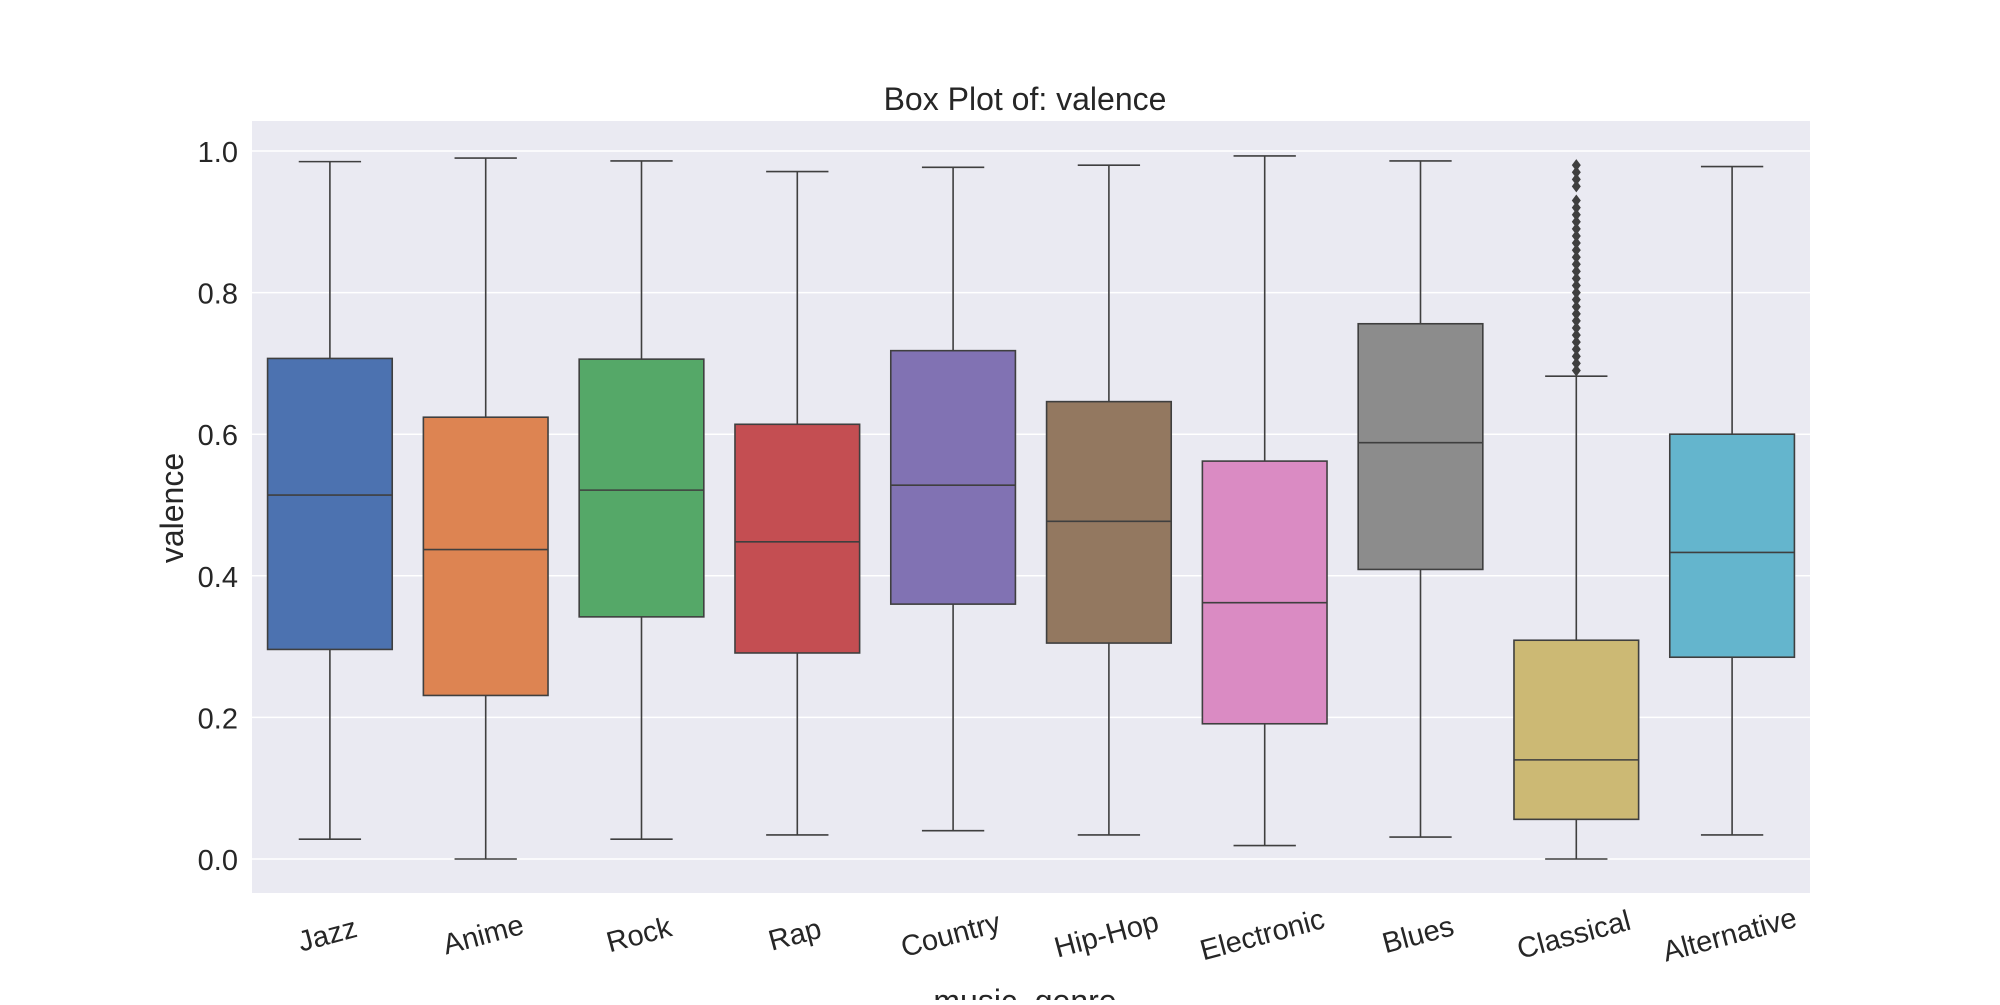  What do you see at coordinates (1262, 935) in the screenshot?
I see `x-tick-label: Electronic` at bounding box center [1262, 935].